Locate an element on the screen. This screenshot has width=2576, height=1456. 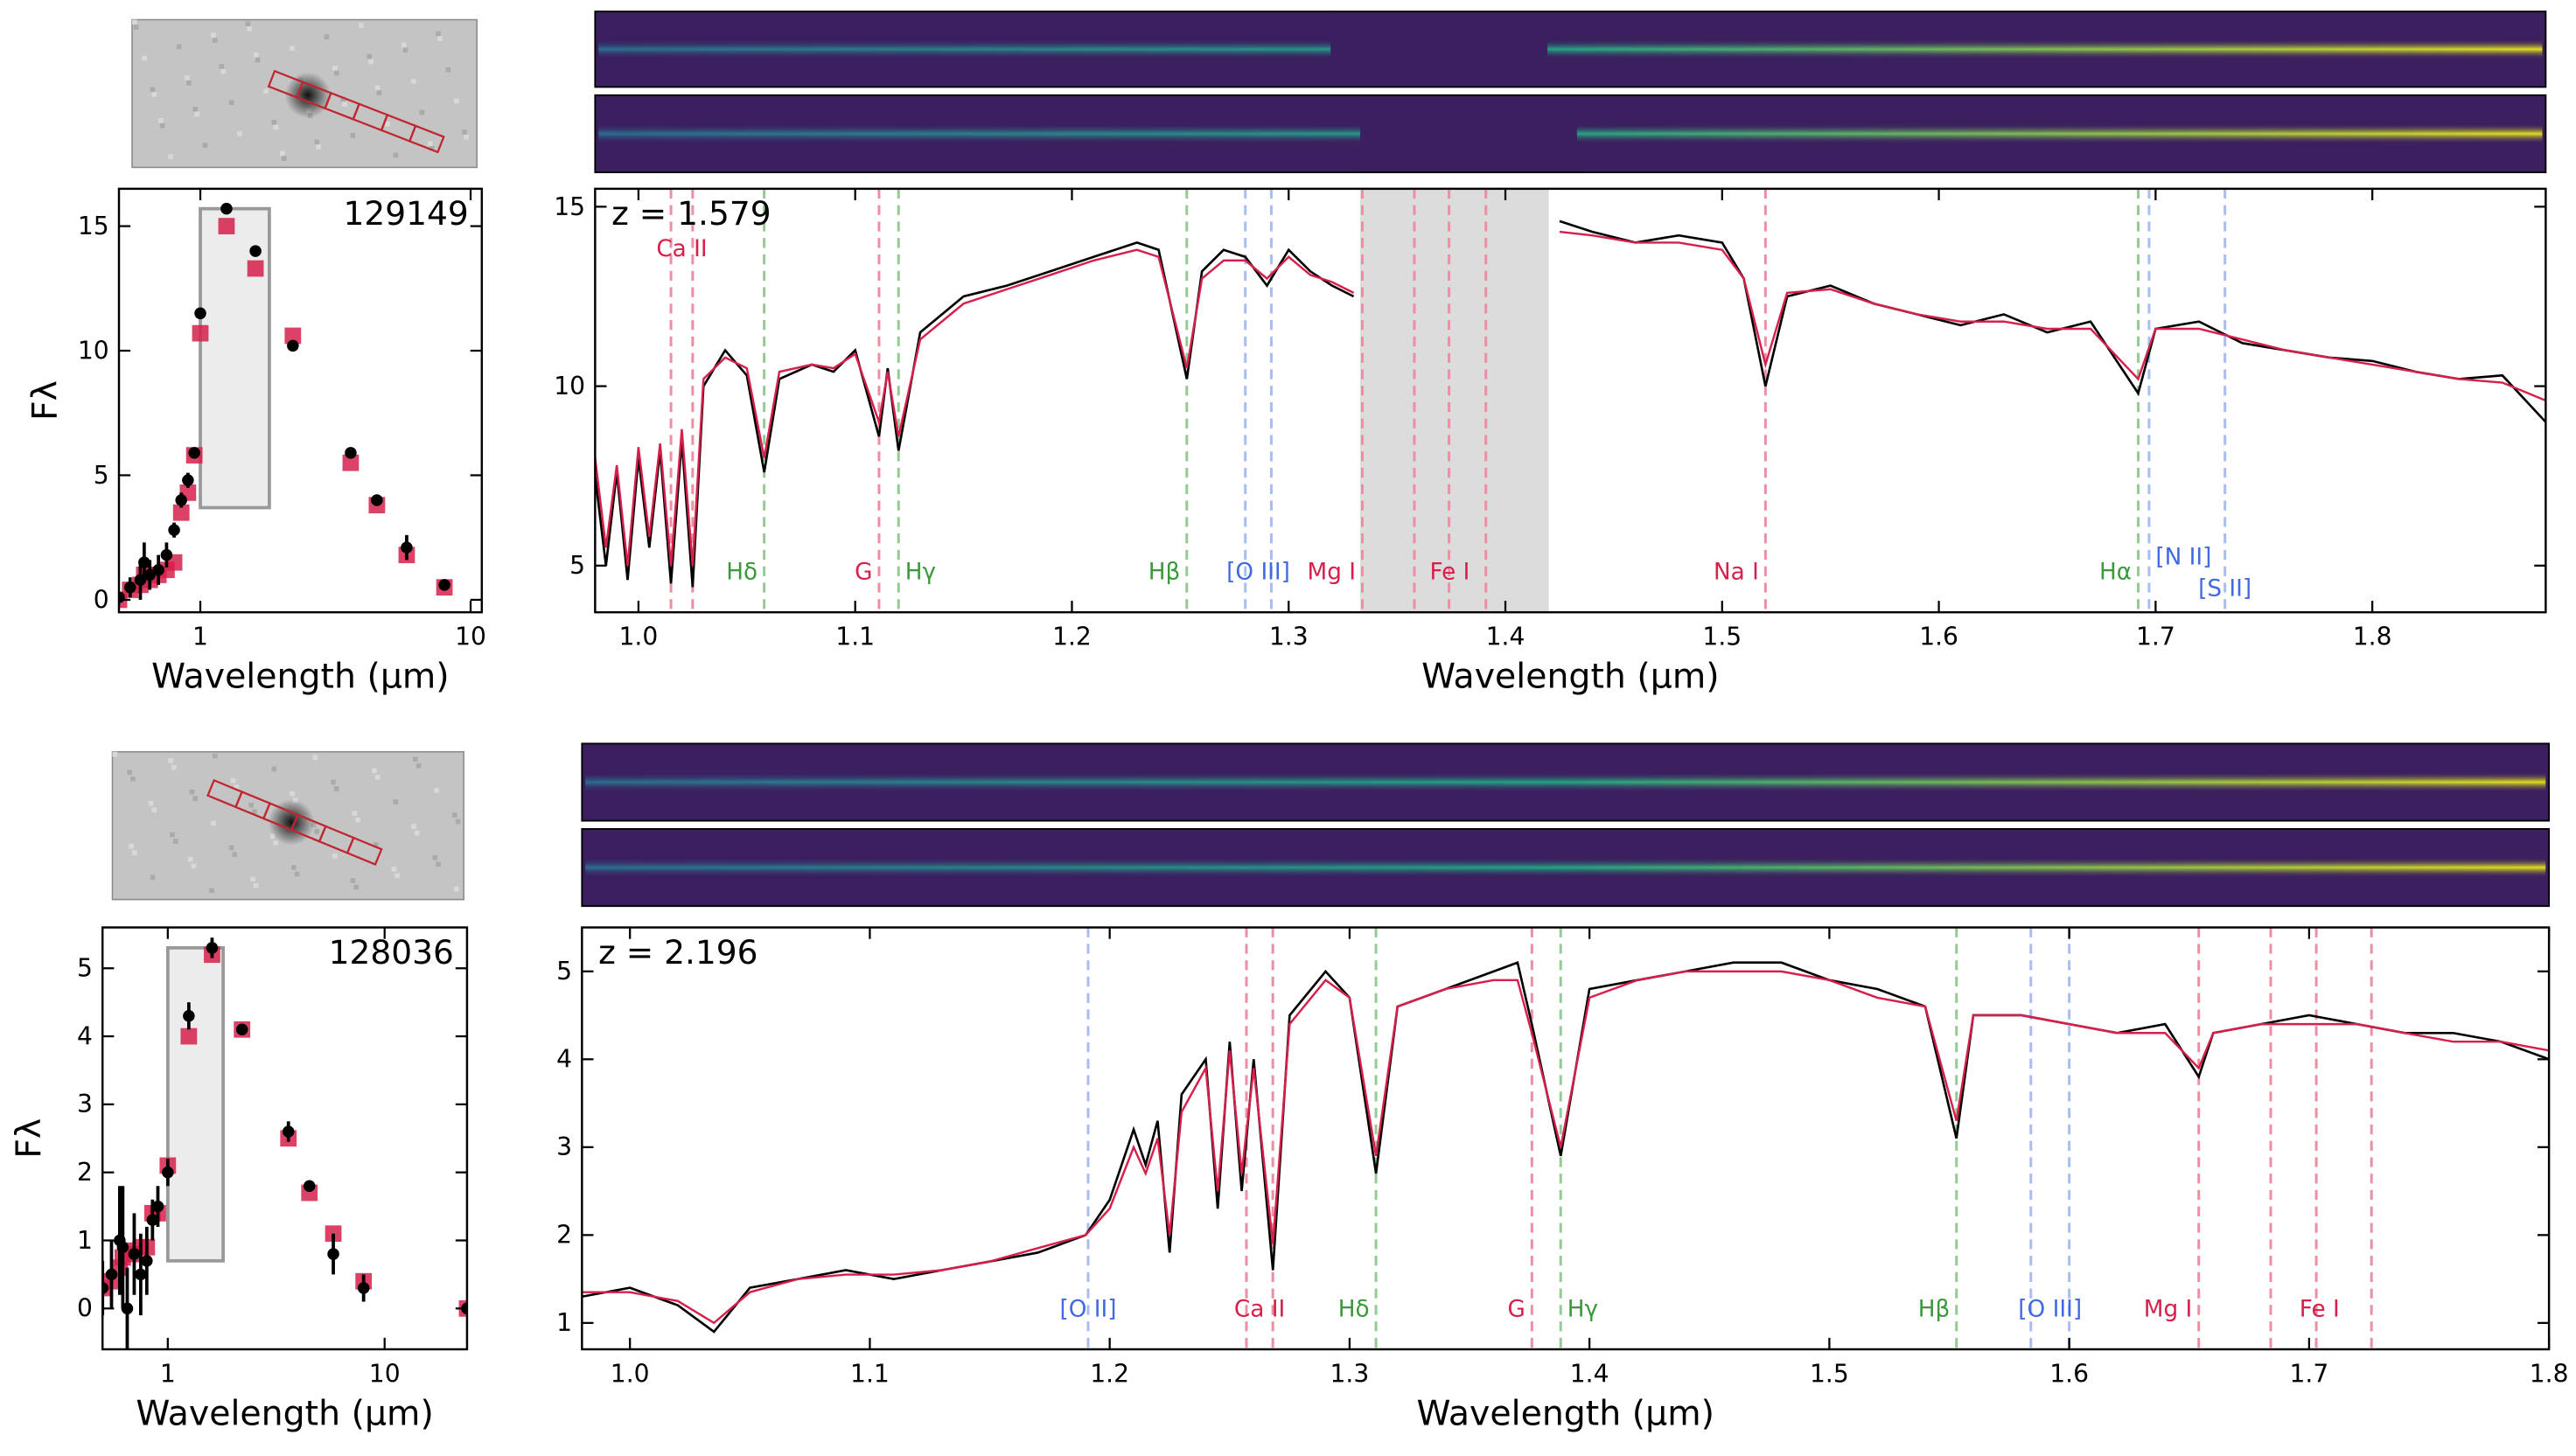
x-tick-label: 1.5 is located at coordinates (1829, 1374).